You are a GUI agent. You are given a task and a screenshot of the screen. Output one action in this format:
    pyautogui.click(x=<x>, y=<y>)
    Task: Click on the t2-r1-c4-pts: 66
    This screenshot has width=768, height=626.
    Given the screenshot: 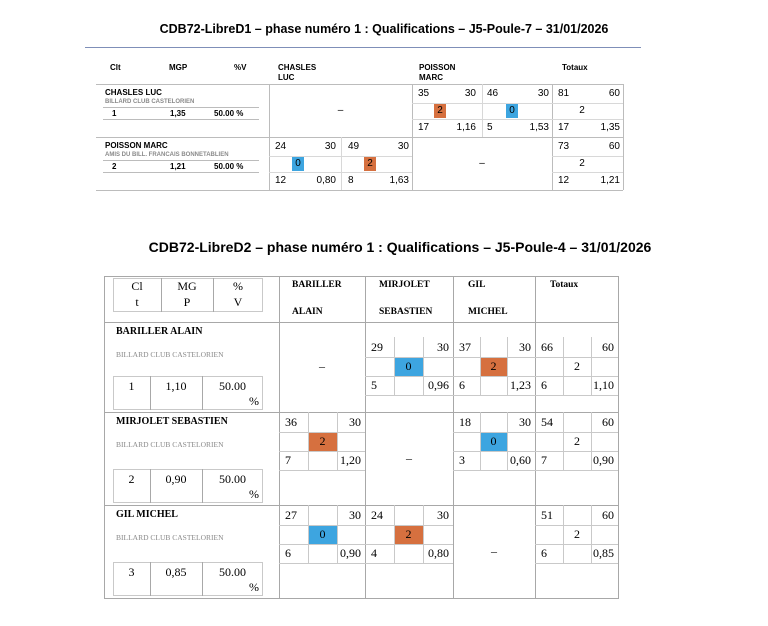 What is the action you would take?
    pyautogui.click(x=547, y=347)
    